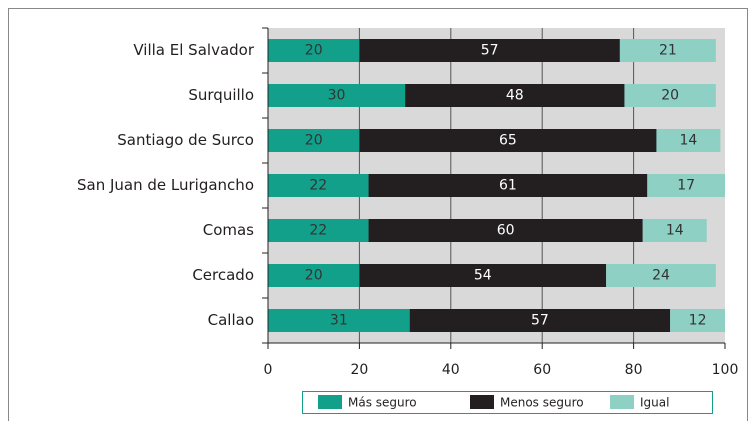 This screenshot has height=421, width=755. What do you see at coordinates (185, 140) in the screenshot?
I see `category-label: Santiago de Surco` at bounding box center [185, 140].